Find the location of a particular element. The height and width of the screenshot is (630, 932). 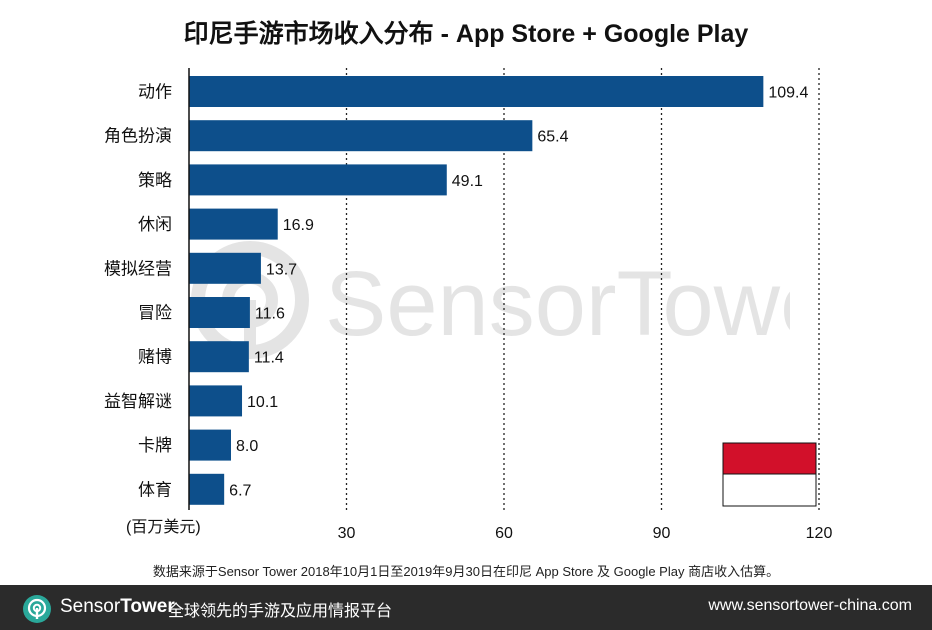

value-label: 49.1 is located at coordinates (467, 181).